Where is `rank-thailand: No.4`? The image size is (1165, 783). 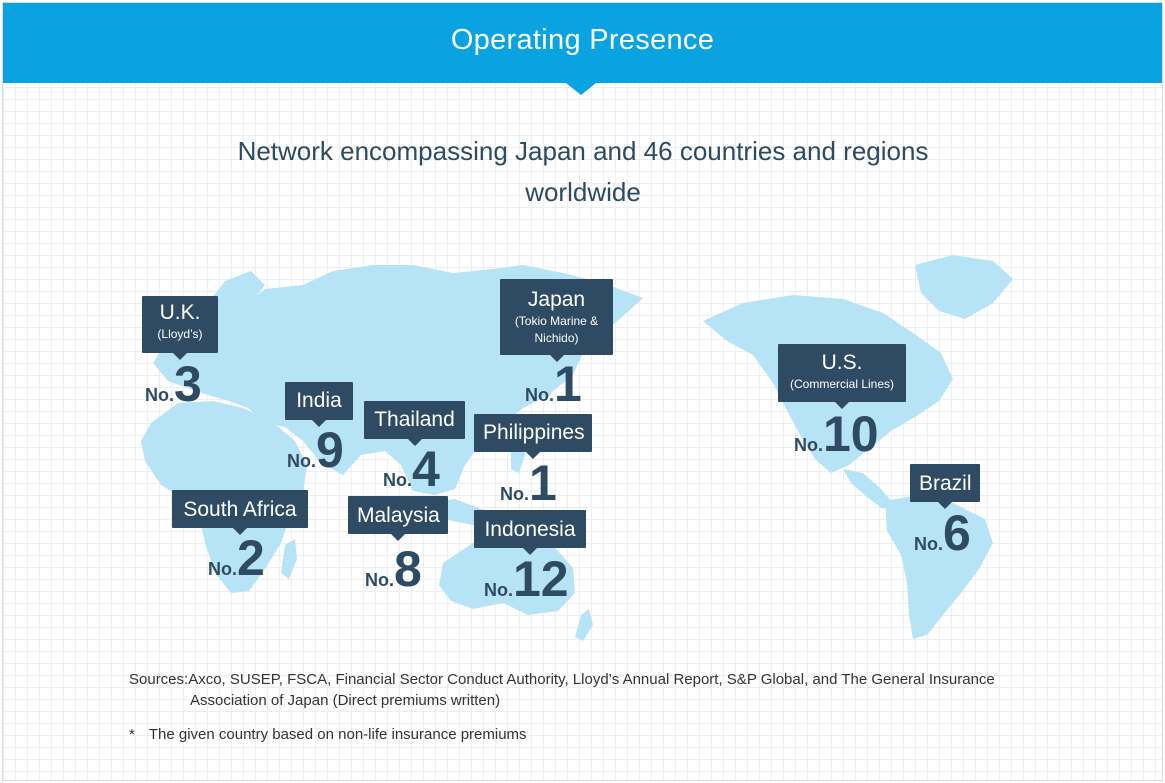
rank-thailand: No.4 is located at coordinates (411, 469).